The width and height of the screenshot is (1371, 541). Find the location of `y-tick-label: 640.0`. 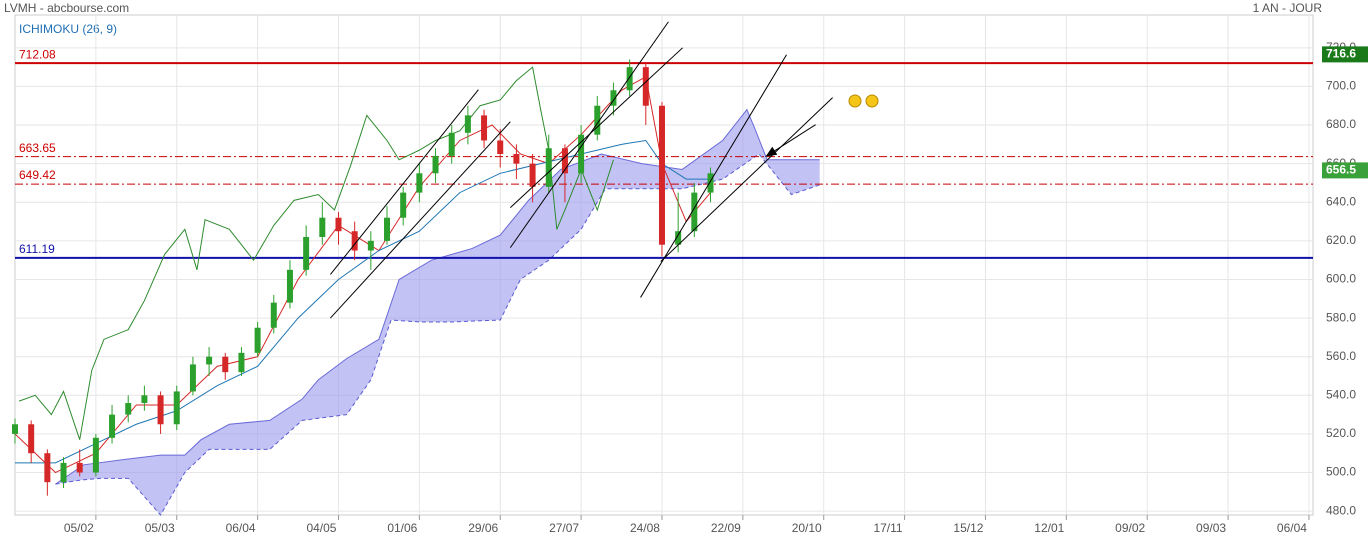

y-tick-label: 640.0 is located at coordinates (1341, 201).